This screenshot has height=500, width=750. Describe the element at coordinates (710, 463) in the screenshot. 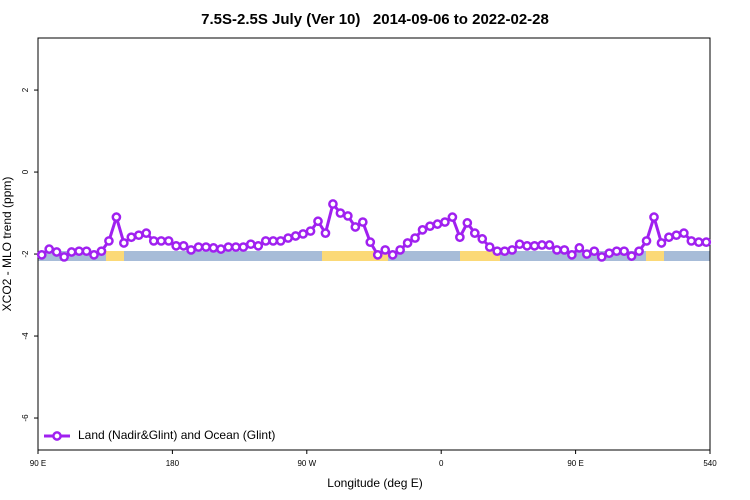

I see `x-tick-label: 540` at that location.